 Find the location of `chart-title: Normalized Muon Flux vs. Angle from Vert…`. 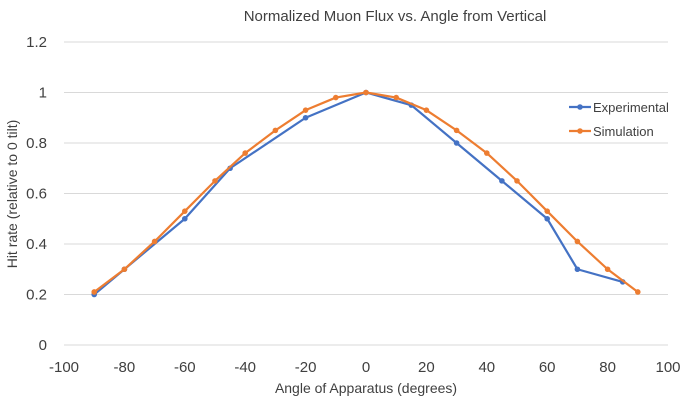

chart-title: Normalized Muon Flux vs. Angle from Vert… is located at coordinates (395, 16).